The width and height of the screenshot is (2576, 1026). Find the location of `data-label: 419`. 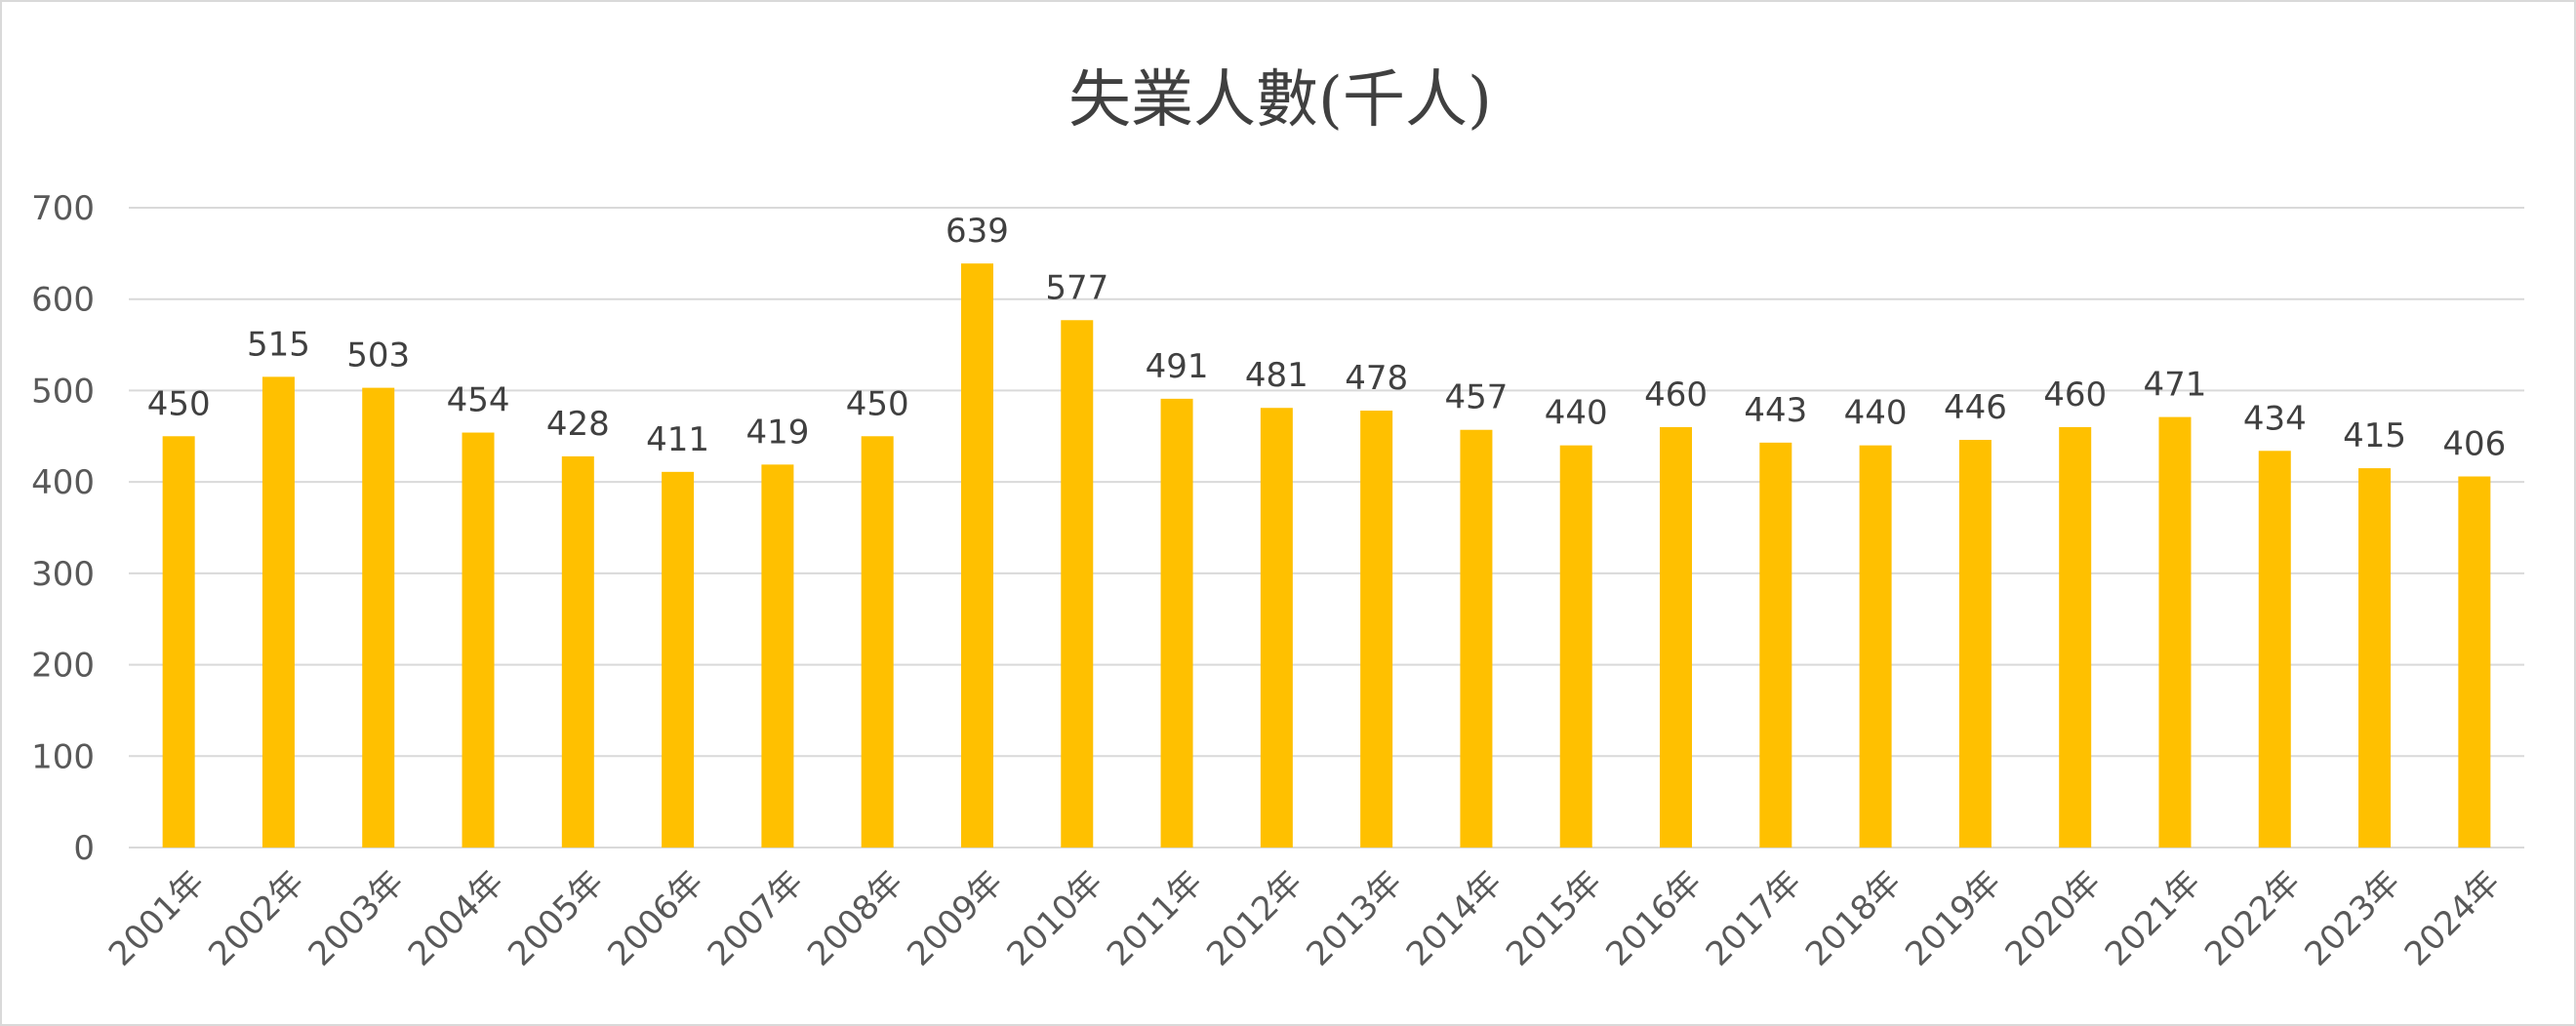

data-label: 419 is located at coordinates (777, 432).